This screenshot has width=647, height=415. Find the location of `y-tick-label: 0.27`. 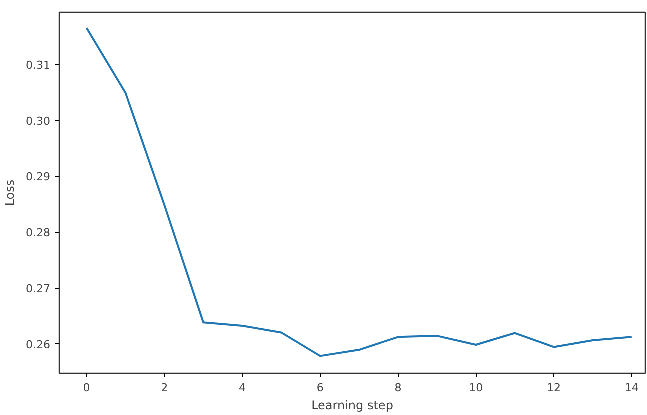

y-tick-label: 0.27 is located at coordinates (38, 289).